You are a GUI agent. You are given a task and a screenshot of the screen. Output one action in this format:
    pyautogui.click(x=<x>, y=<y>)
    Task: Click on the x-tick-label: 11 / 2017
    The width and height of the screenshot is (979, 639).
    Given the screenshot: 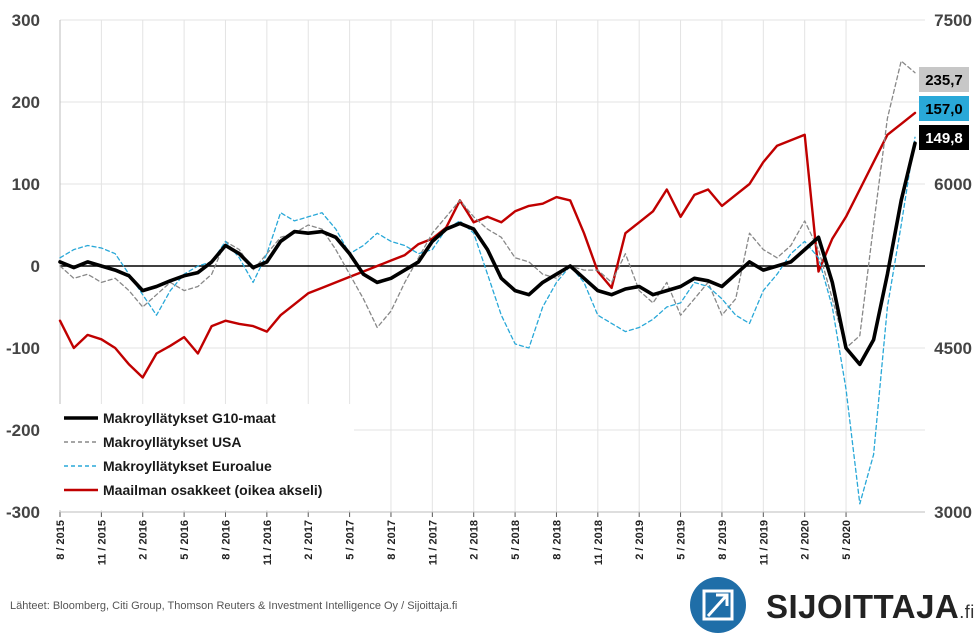 What is the action you would take?
    pyautogui.click(x=433, y=542)
    